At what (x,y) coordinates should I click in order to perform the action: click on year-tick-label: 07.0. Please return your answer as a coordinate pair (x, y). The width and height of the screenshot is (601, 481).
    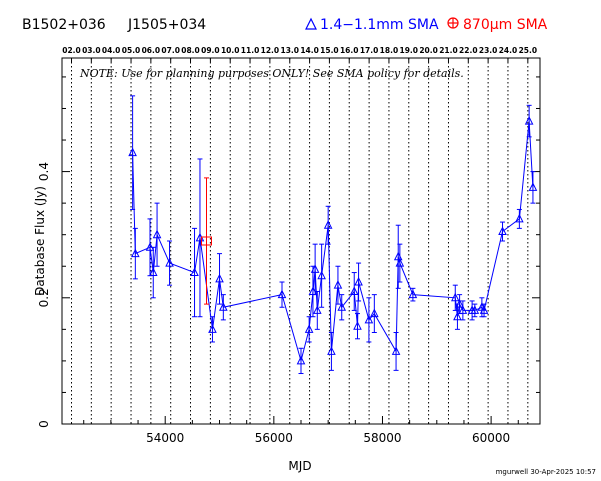
    Looking at the image, I should click on (170, 50).